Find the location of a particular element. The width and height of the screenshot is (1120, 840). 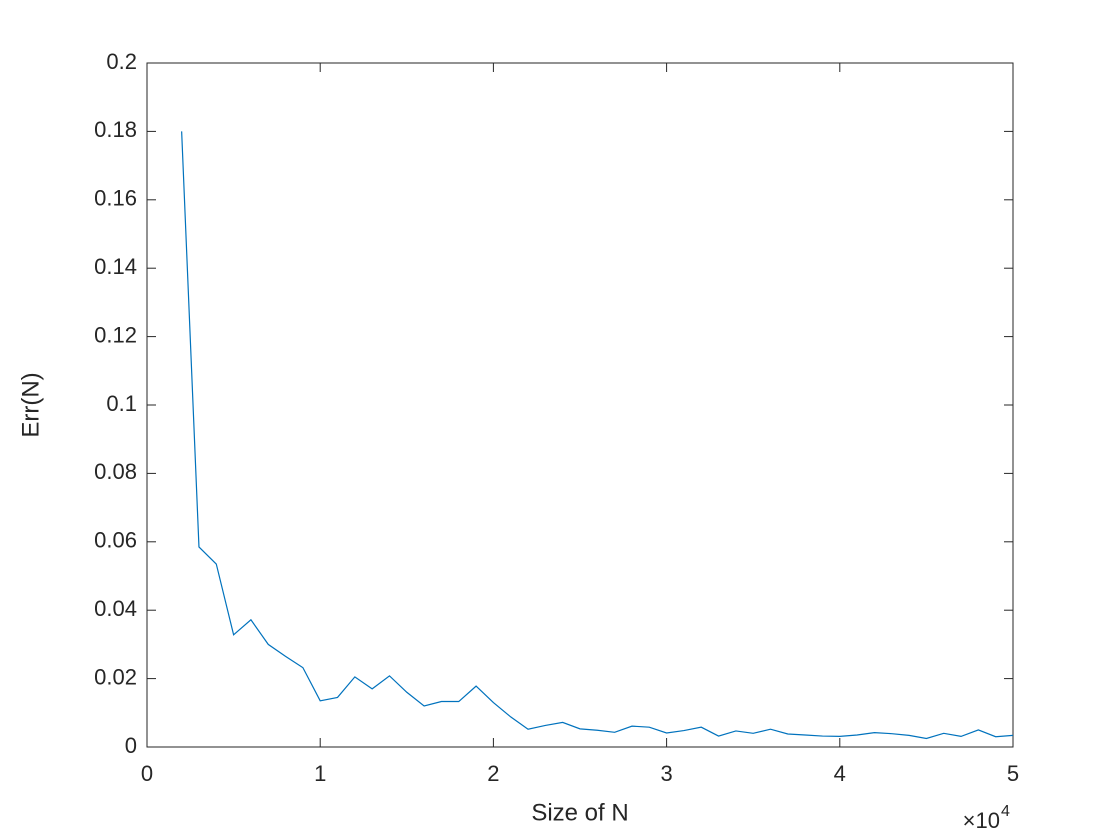

y-tick-label: 0.2 is located at coordinates (121, 61).